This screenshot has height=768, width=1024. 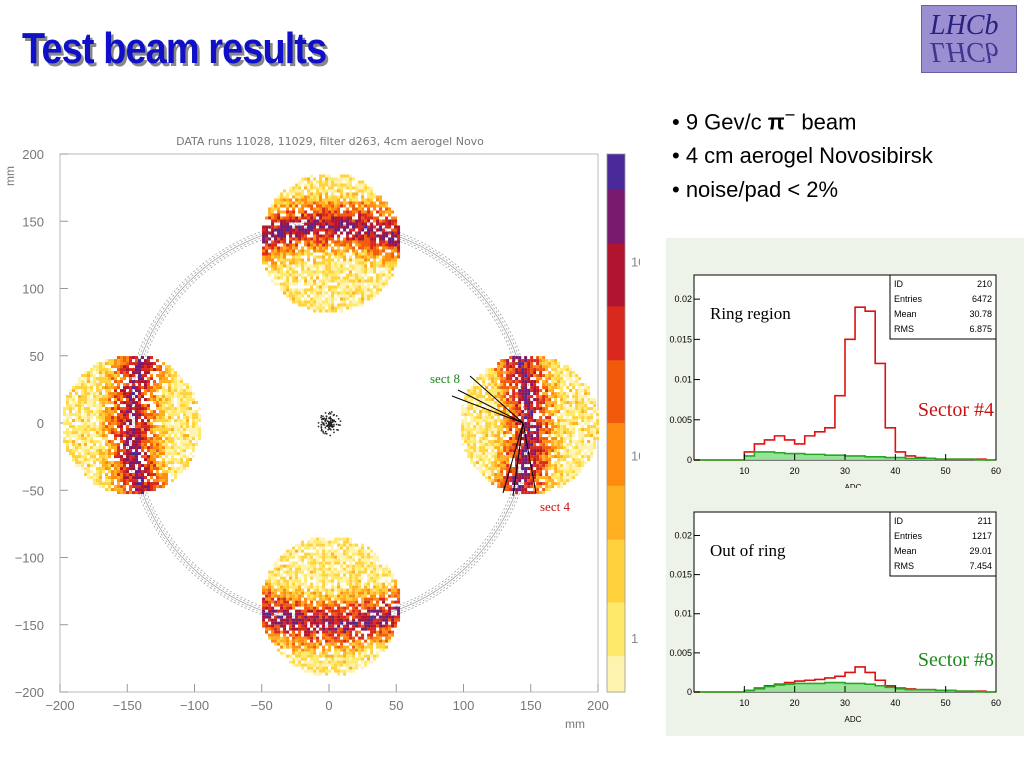 I want to click on x-tick-label: −50, so click(x=262, y=705).